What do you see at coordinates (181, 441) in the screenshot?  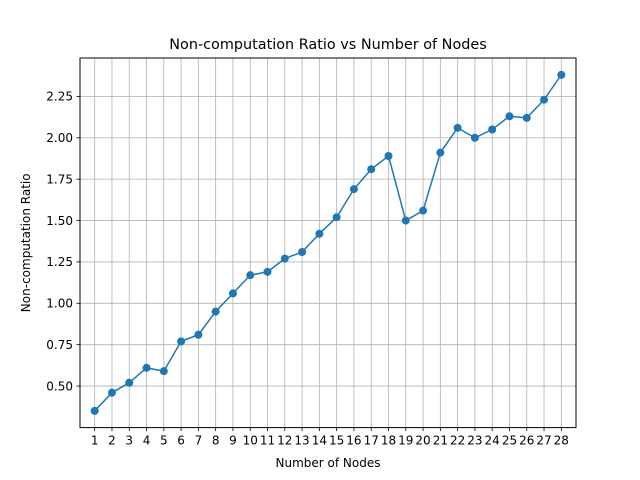 I see `x-tick-label: 6` at bounding box center [181, 441].